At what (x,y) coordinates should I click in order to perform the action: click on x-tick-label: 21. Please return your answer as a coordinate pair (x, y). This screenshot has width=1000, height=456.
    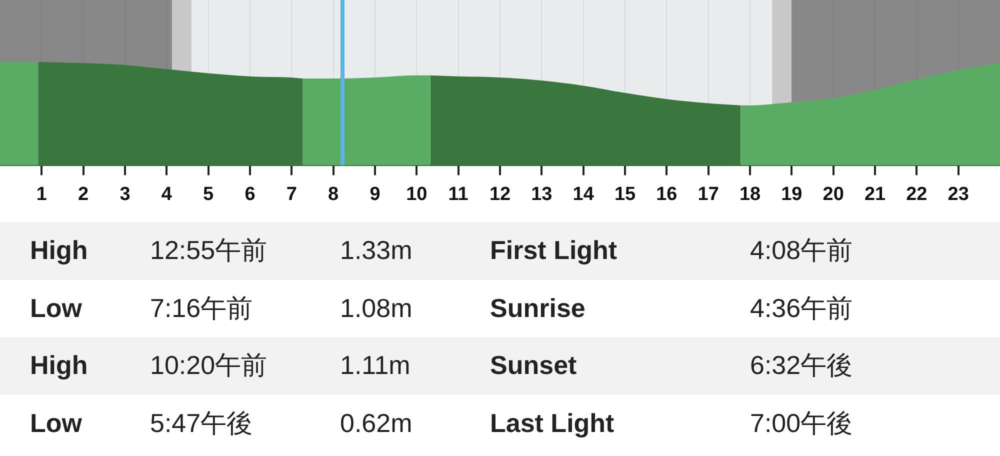
    Looking at the image, I should click on (875, 194).